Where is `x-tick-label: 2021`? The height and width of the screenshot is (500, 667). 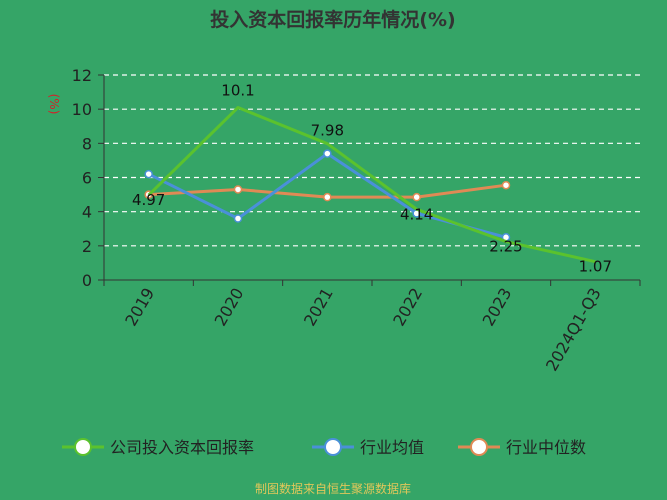
x-tick-label: 2021 is located at coordinates (318, 307).